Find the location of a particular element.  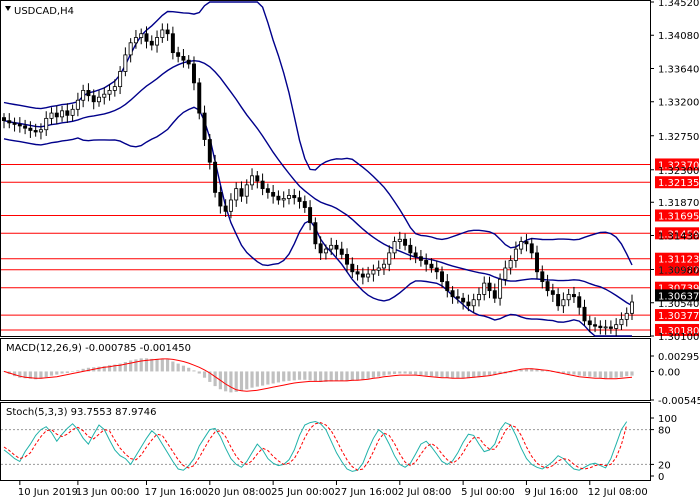

price-tick-label: 1.30540 is located at coordinates (678, 304).